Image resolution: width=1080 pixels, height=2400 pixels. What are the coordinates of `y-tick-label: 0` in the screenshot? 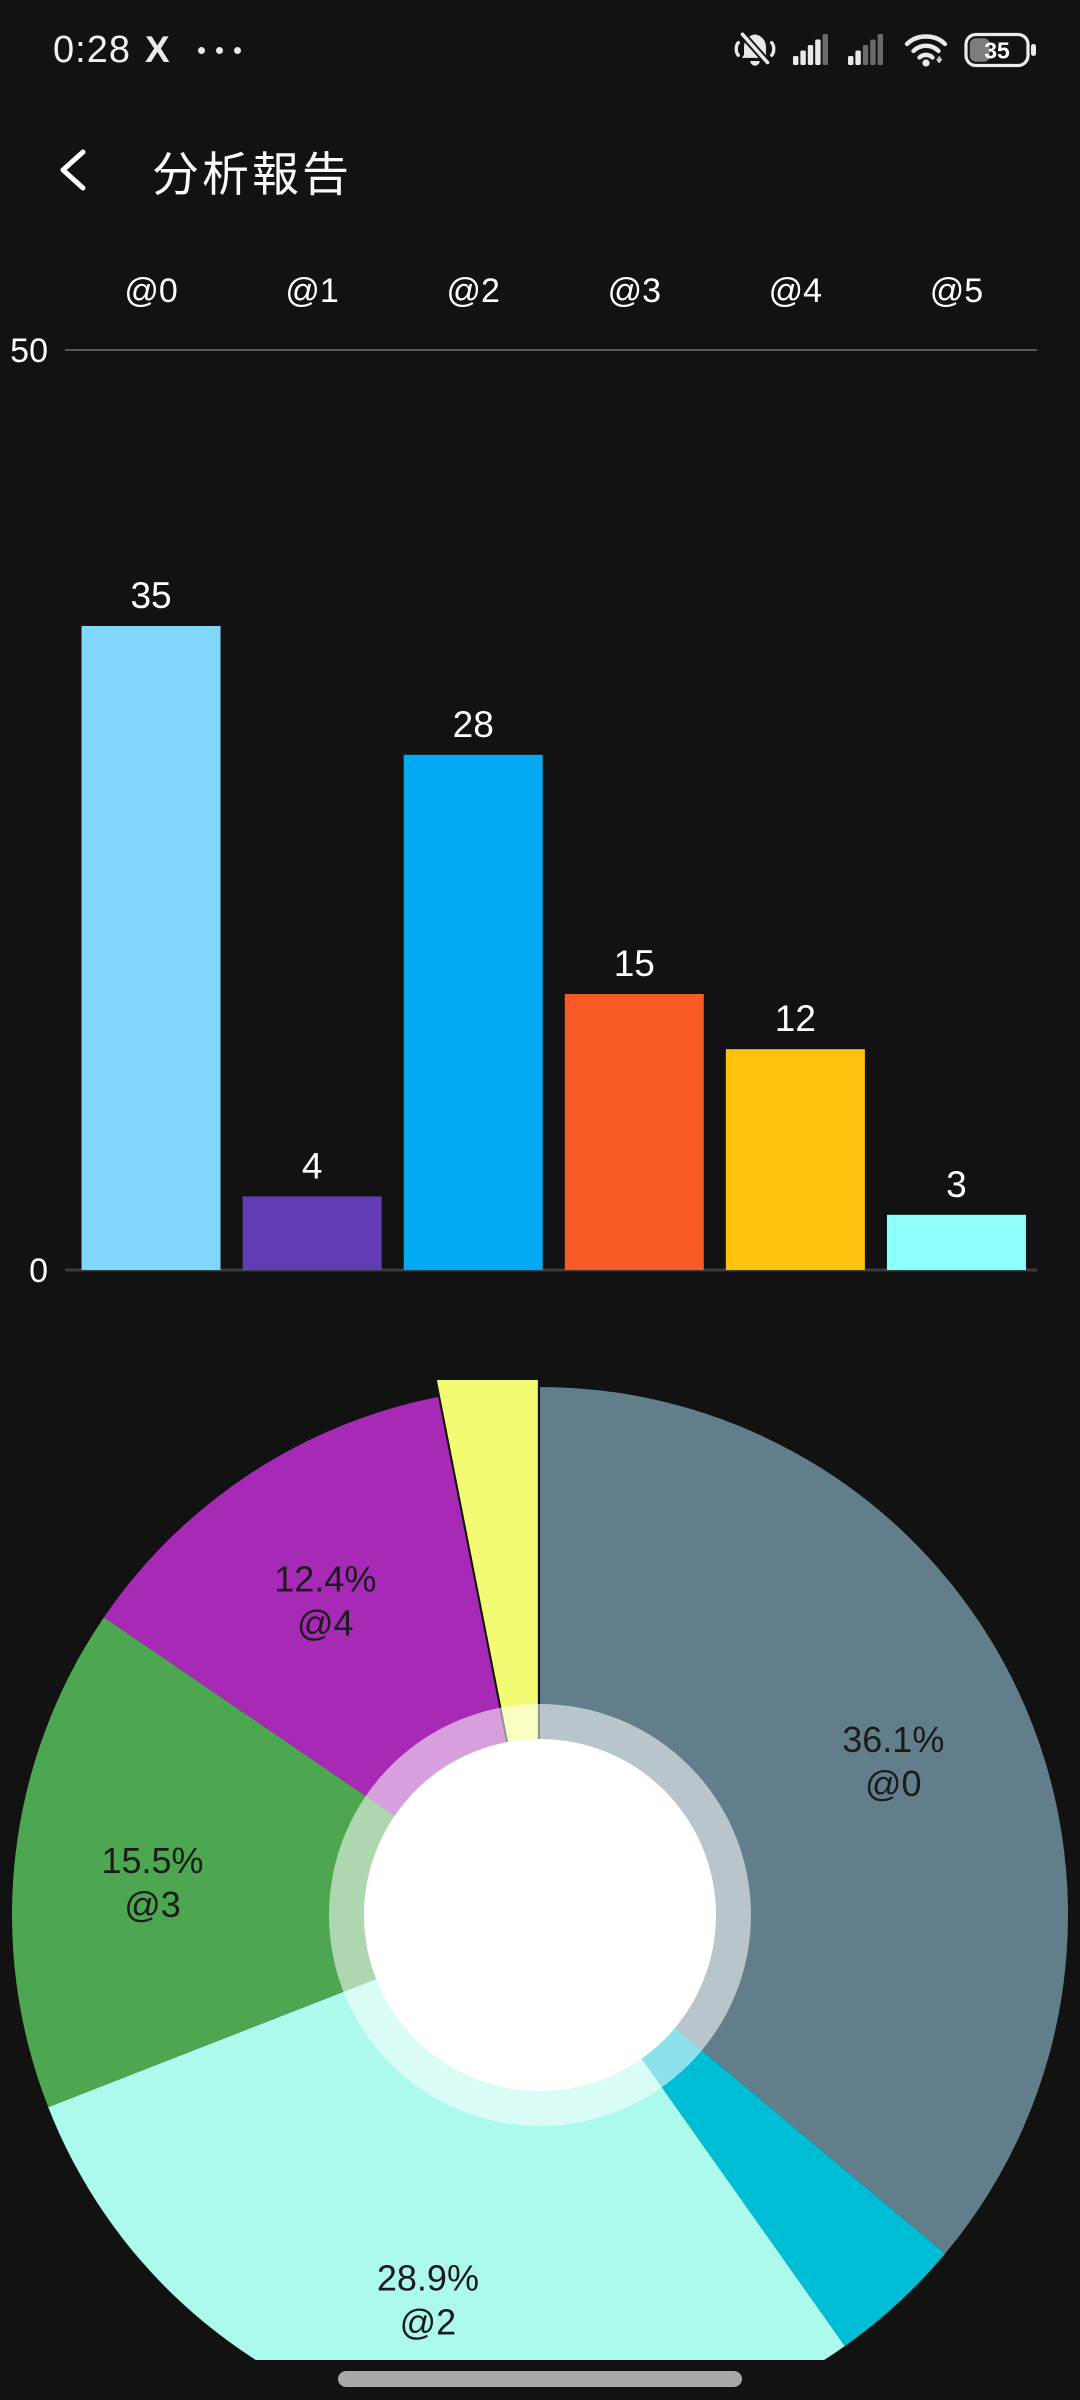 It's located at (38, 1271).